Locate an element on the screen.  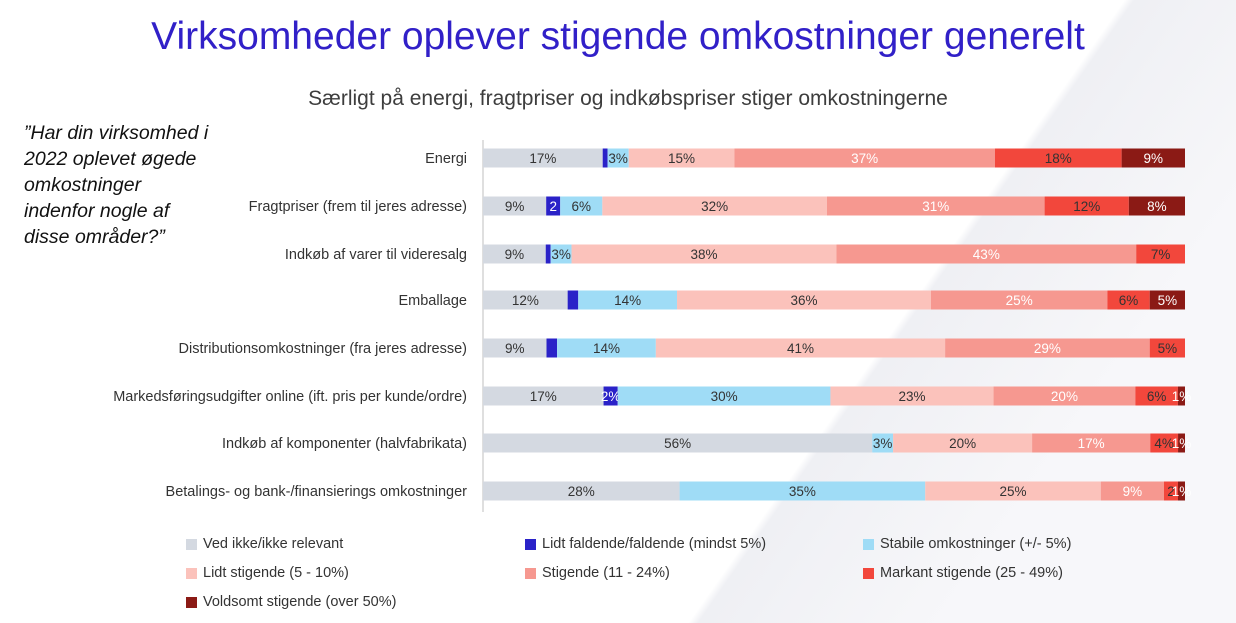
data-label: 12% is located at coordinates (525, 300).